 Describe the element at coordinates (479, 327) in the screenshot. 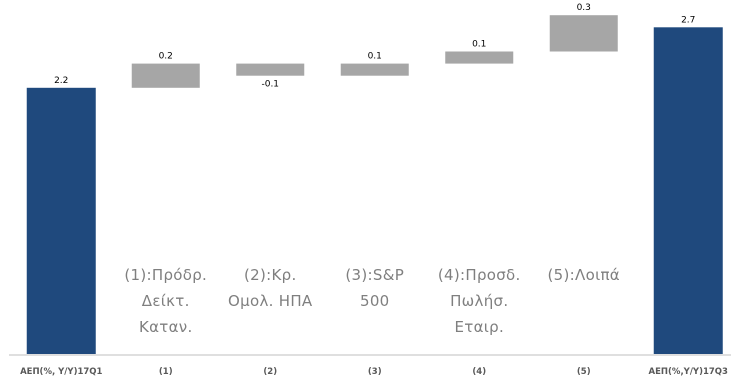

I see `annotation-line: Εταιρ.` at that location.